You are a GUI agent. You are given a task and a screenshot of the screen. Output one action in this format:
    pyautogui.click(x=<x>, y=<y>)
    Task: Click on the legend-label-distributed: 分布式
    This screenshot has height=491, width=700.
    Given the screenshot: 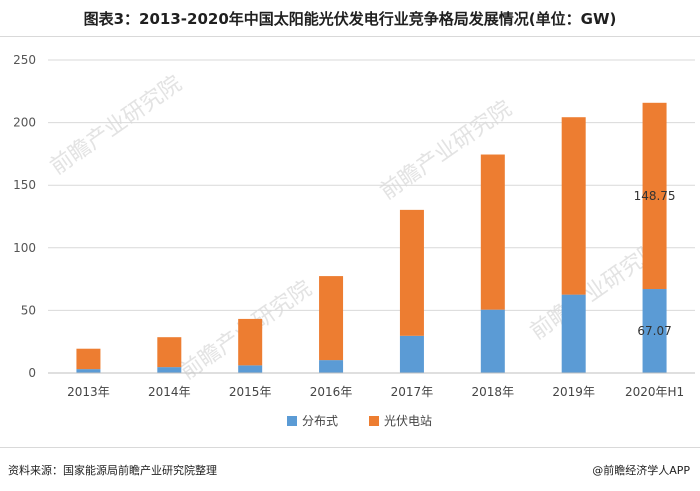 What is the action you would take?
    pyautogui.click(x=320, y=421)
    